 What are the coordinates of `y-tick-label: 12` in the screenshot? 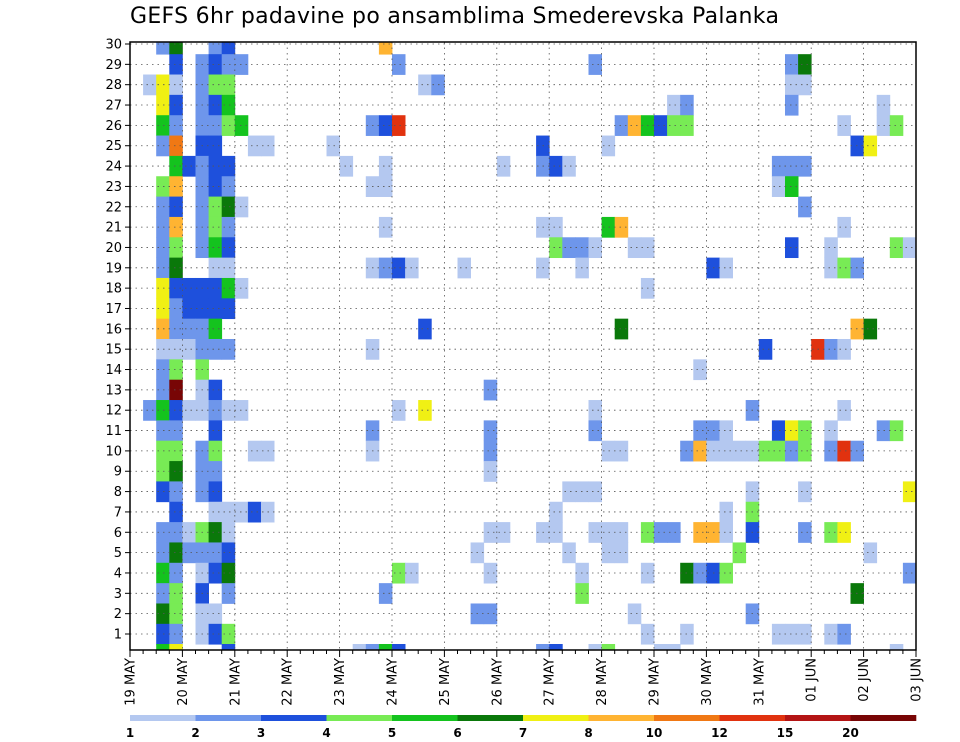 It's located at (113, 411).